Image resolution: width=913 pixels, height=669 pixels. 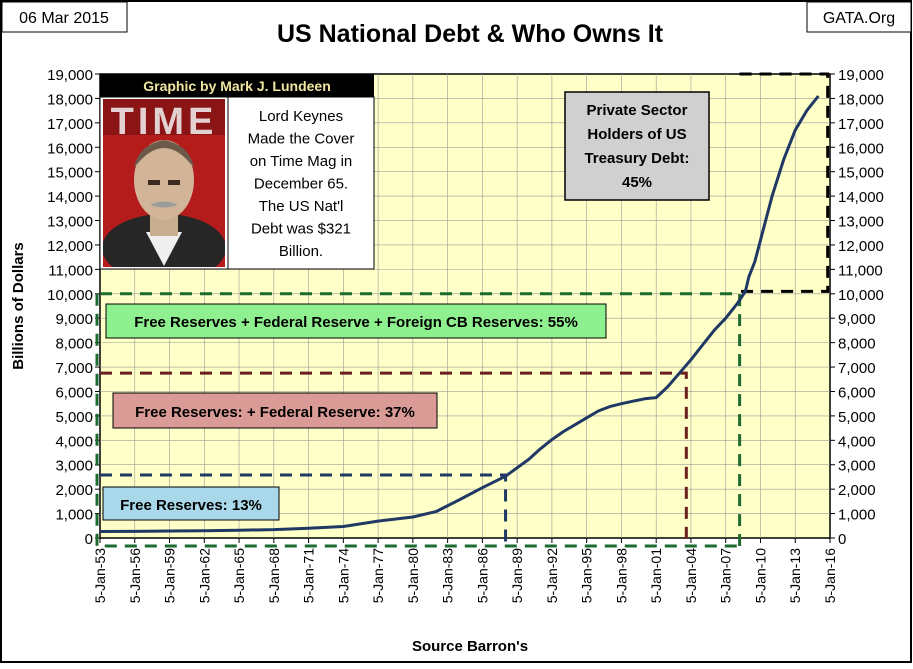 I want to click on y-tick-label-left: 13,000, so click(x=70, y=222).